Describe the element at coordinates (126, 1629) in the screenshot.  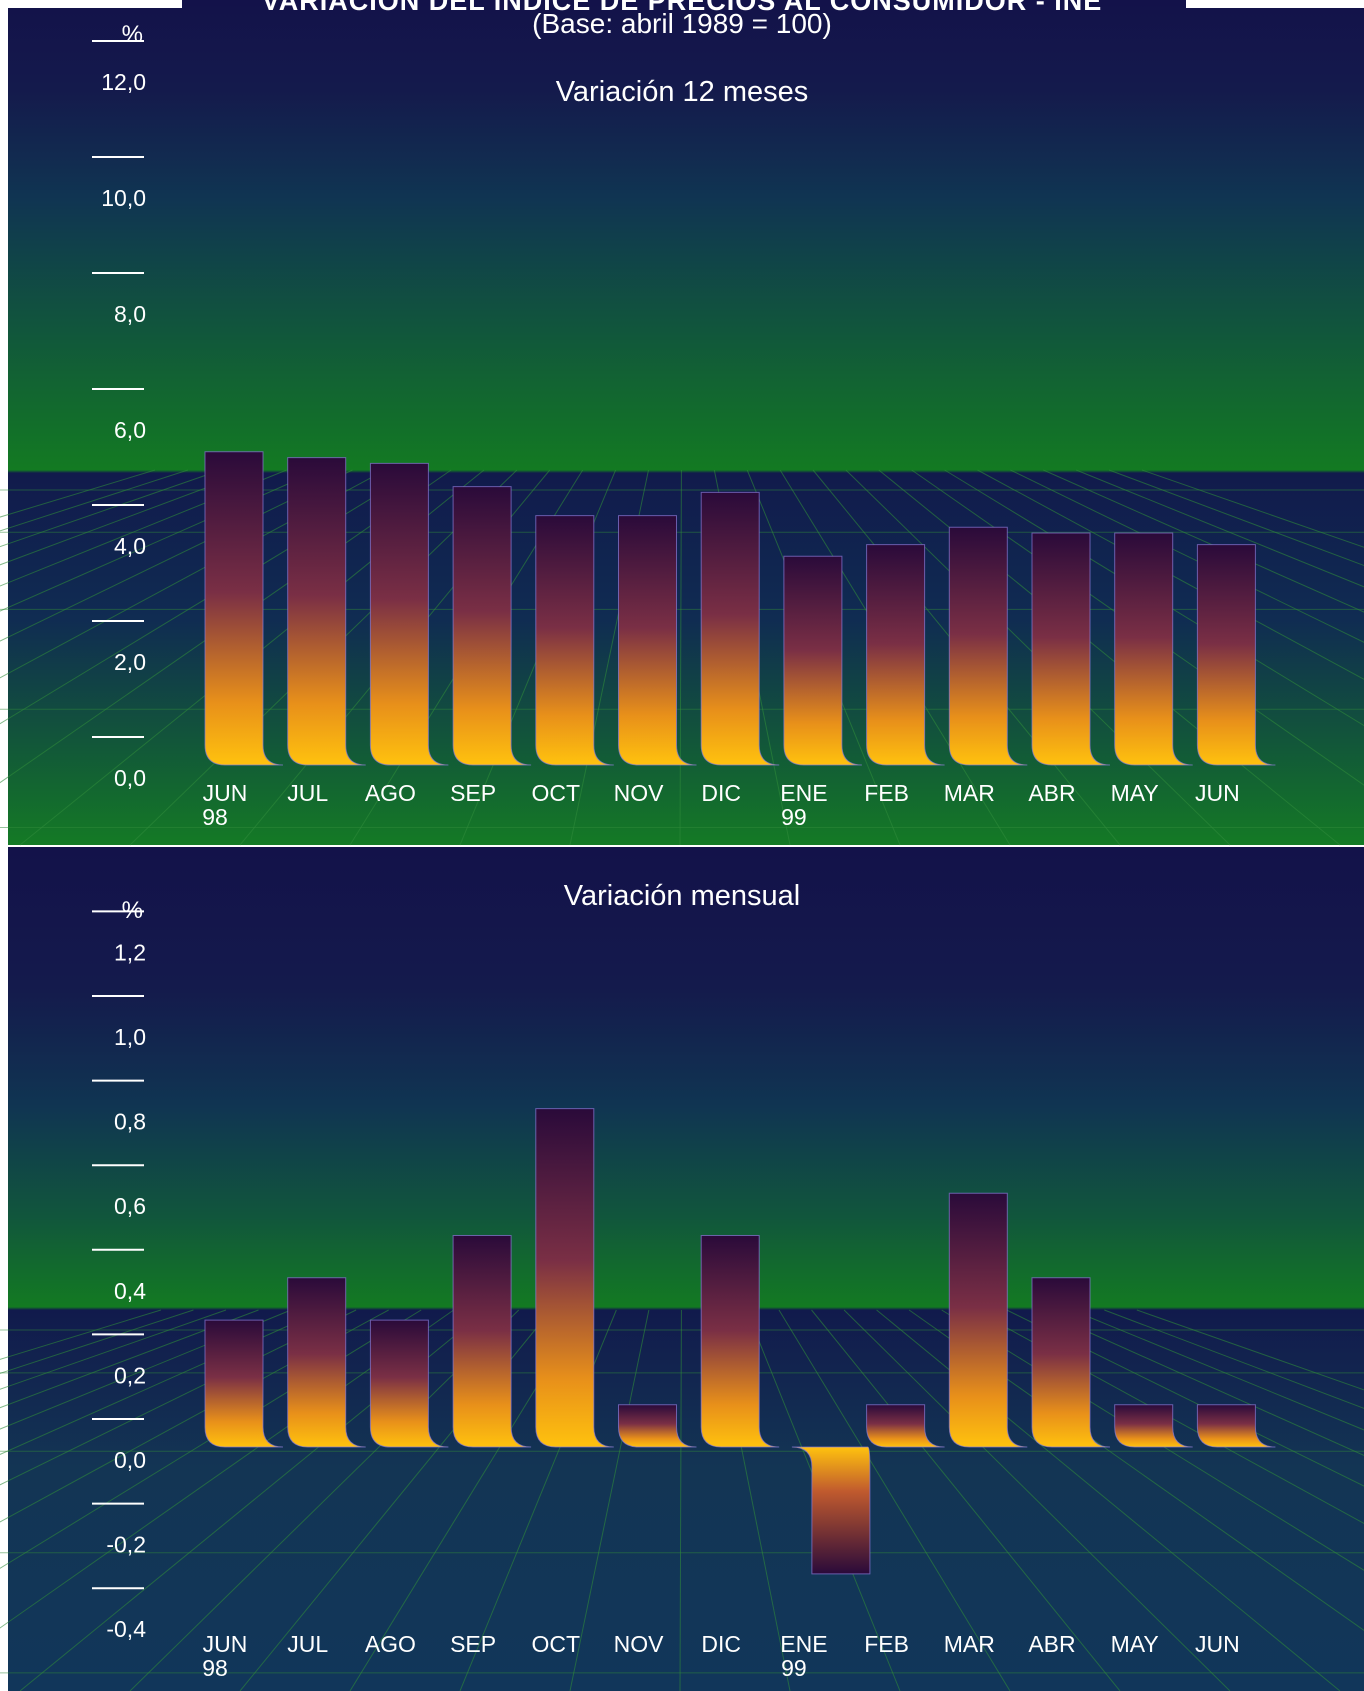
I see `y-tick-label: -0,4` at that location.